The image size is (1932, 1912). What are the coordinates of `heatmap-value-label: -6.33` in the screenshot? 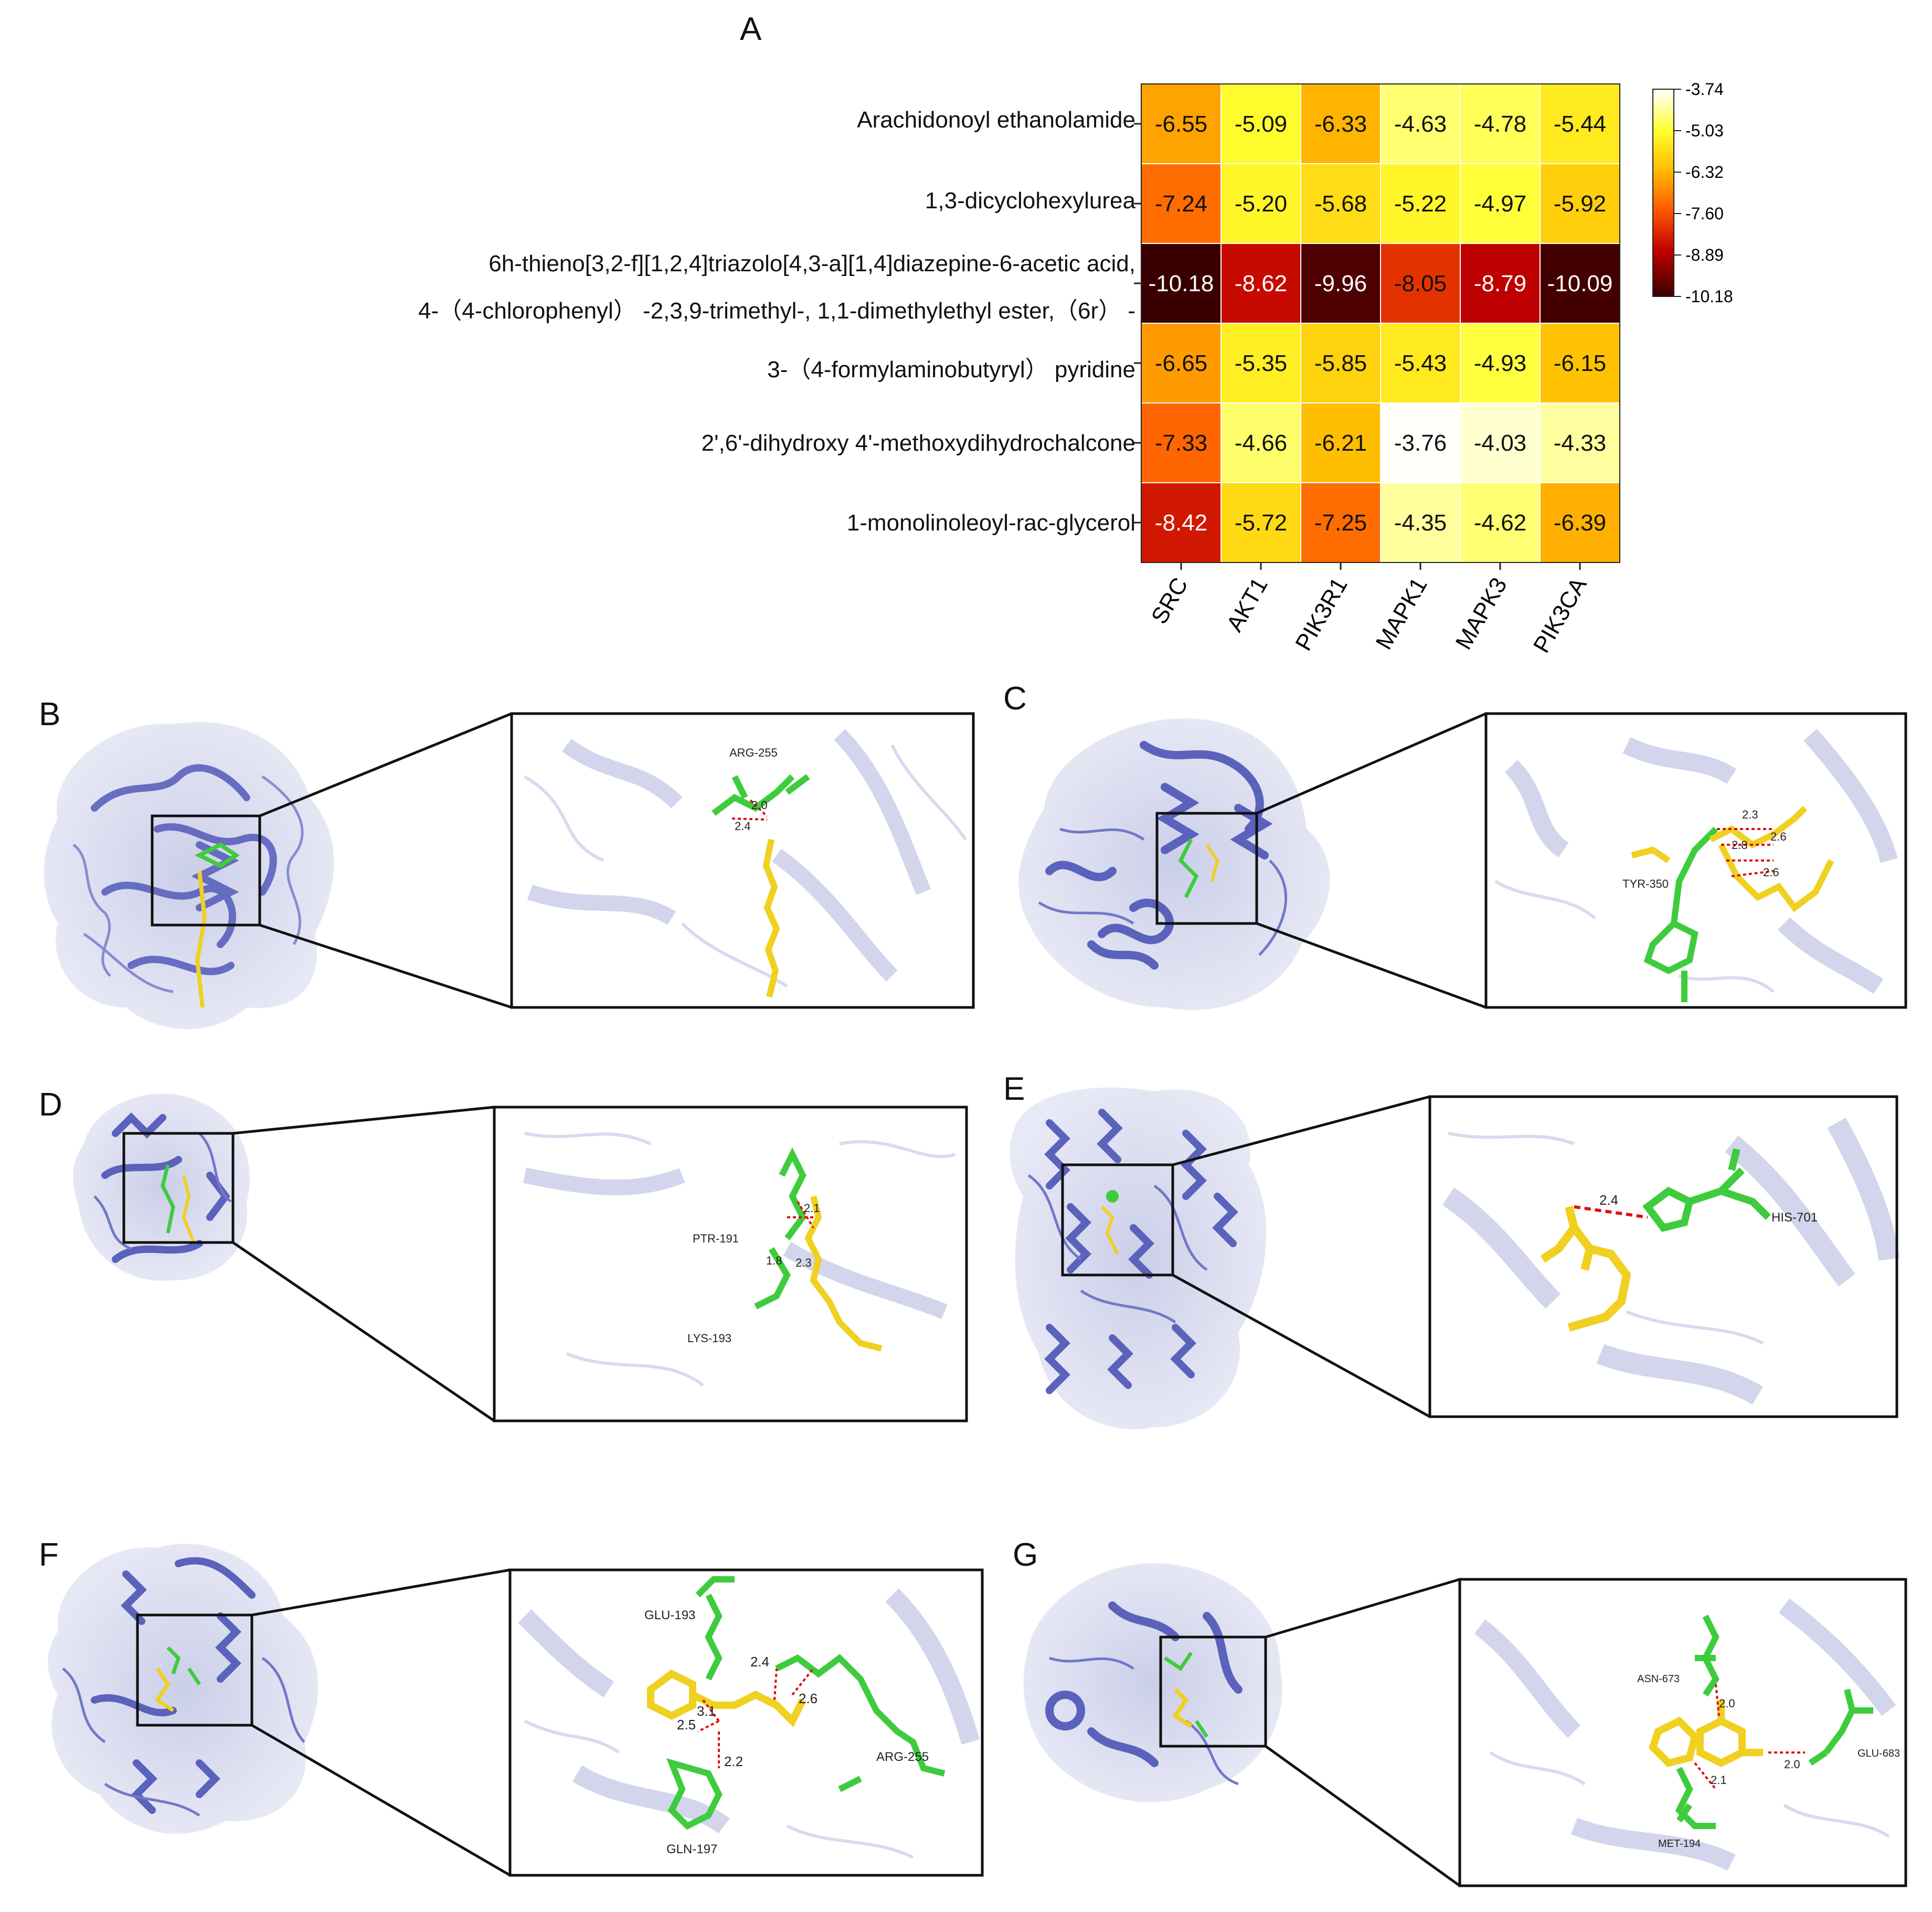 It's located at (1340, 124).